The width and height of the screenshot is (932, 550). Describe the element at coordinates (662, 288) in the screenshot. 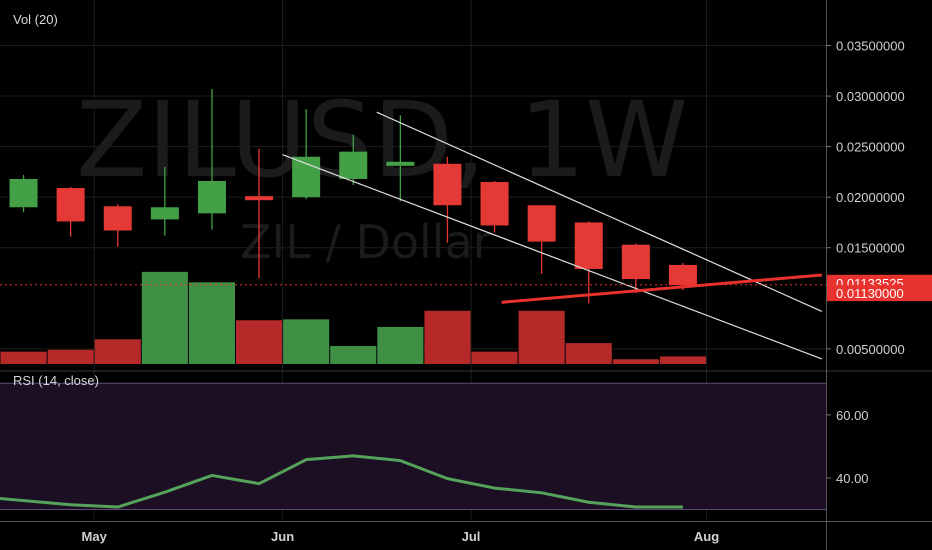

I see `trendline-support-line` at that location.